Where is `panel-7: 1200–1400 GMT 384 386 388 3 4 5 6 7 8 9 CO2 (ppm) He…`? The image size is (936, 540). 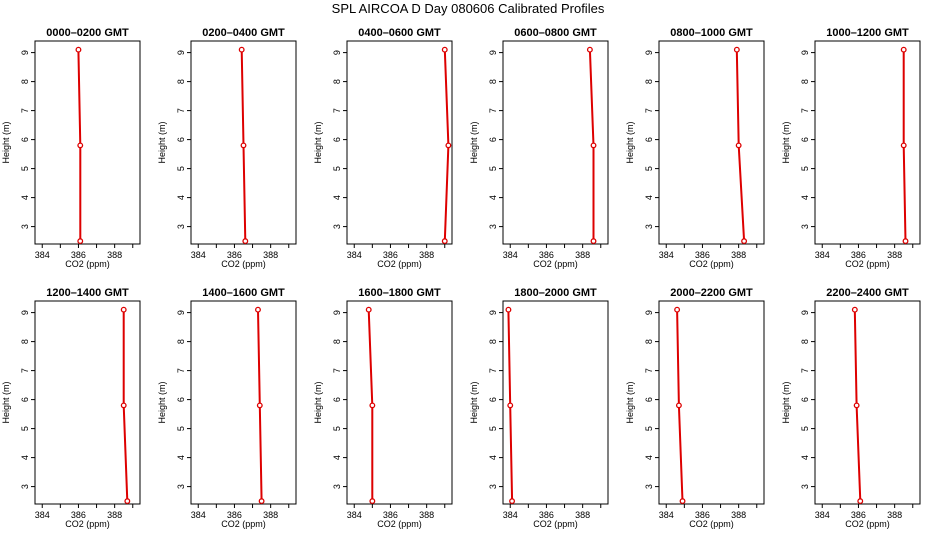 panel-7: 1200–1400 GMT 384 386 388 3 4 5 6 7 8 9 CO2 (ppm) He… is located at coordinates (71, 408).